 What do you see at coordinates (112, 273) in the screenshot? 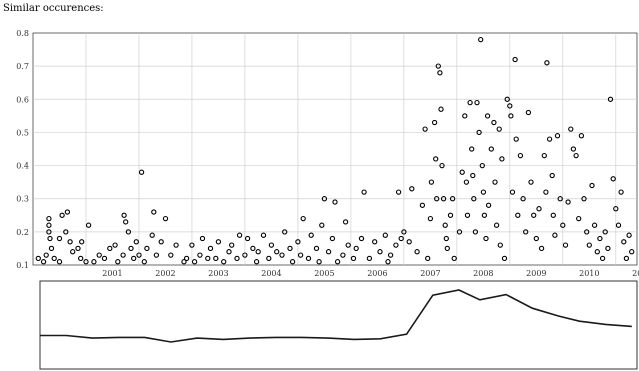
I see `x-tick-label: 2001` at bounding box center [112, 273].